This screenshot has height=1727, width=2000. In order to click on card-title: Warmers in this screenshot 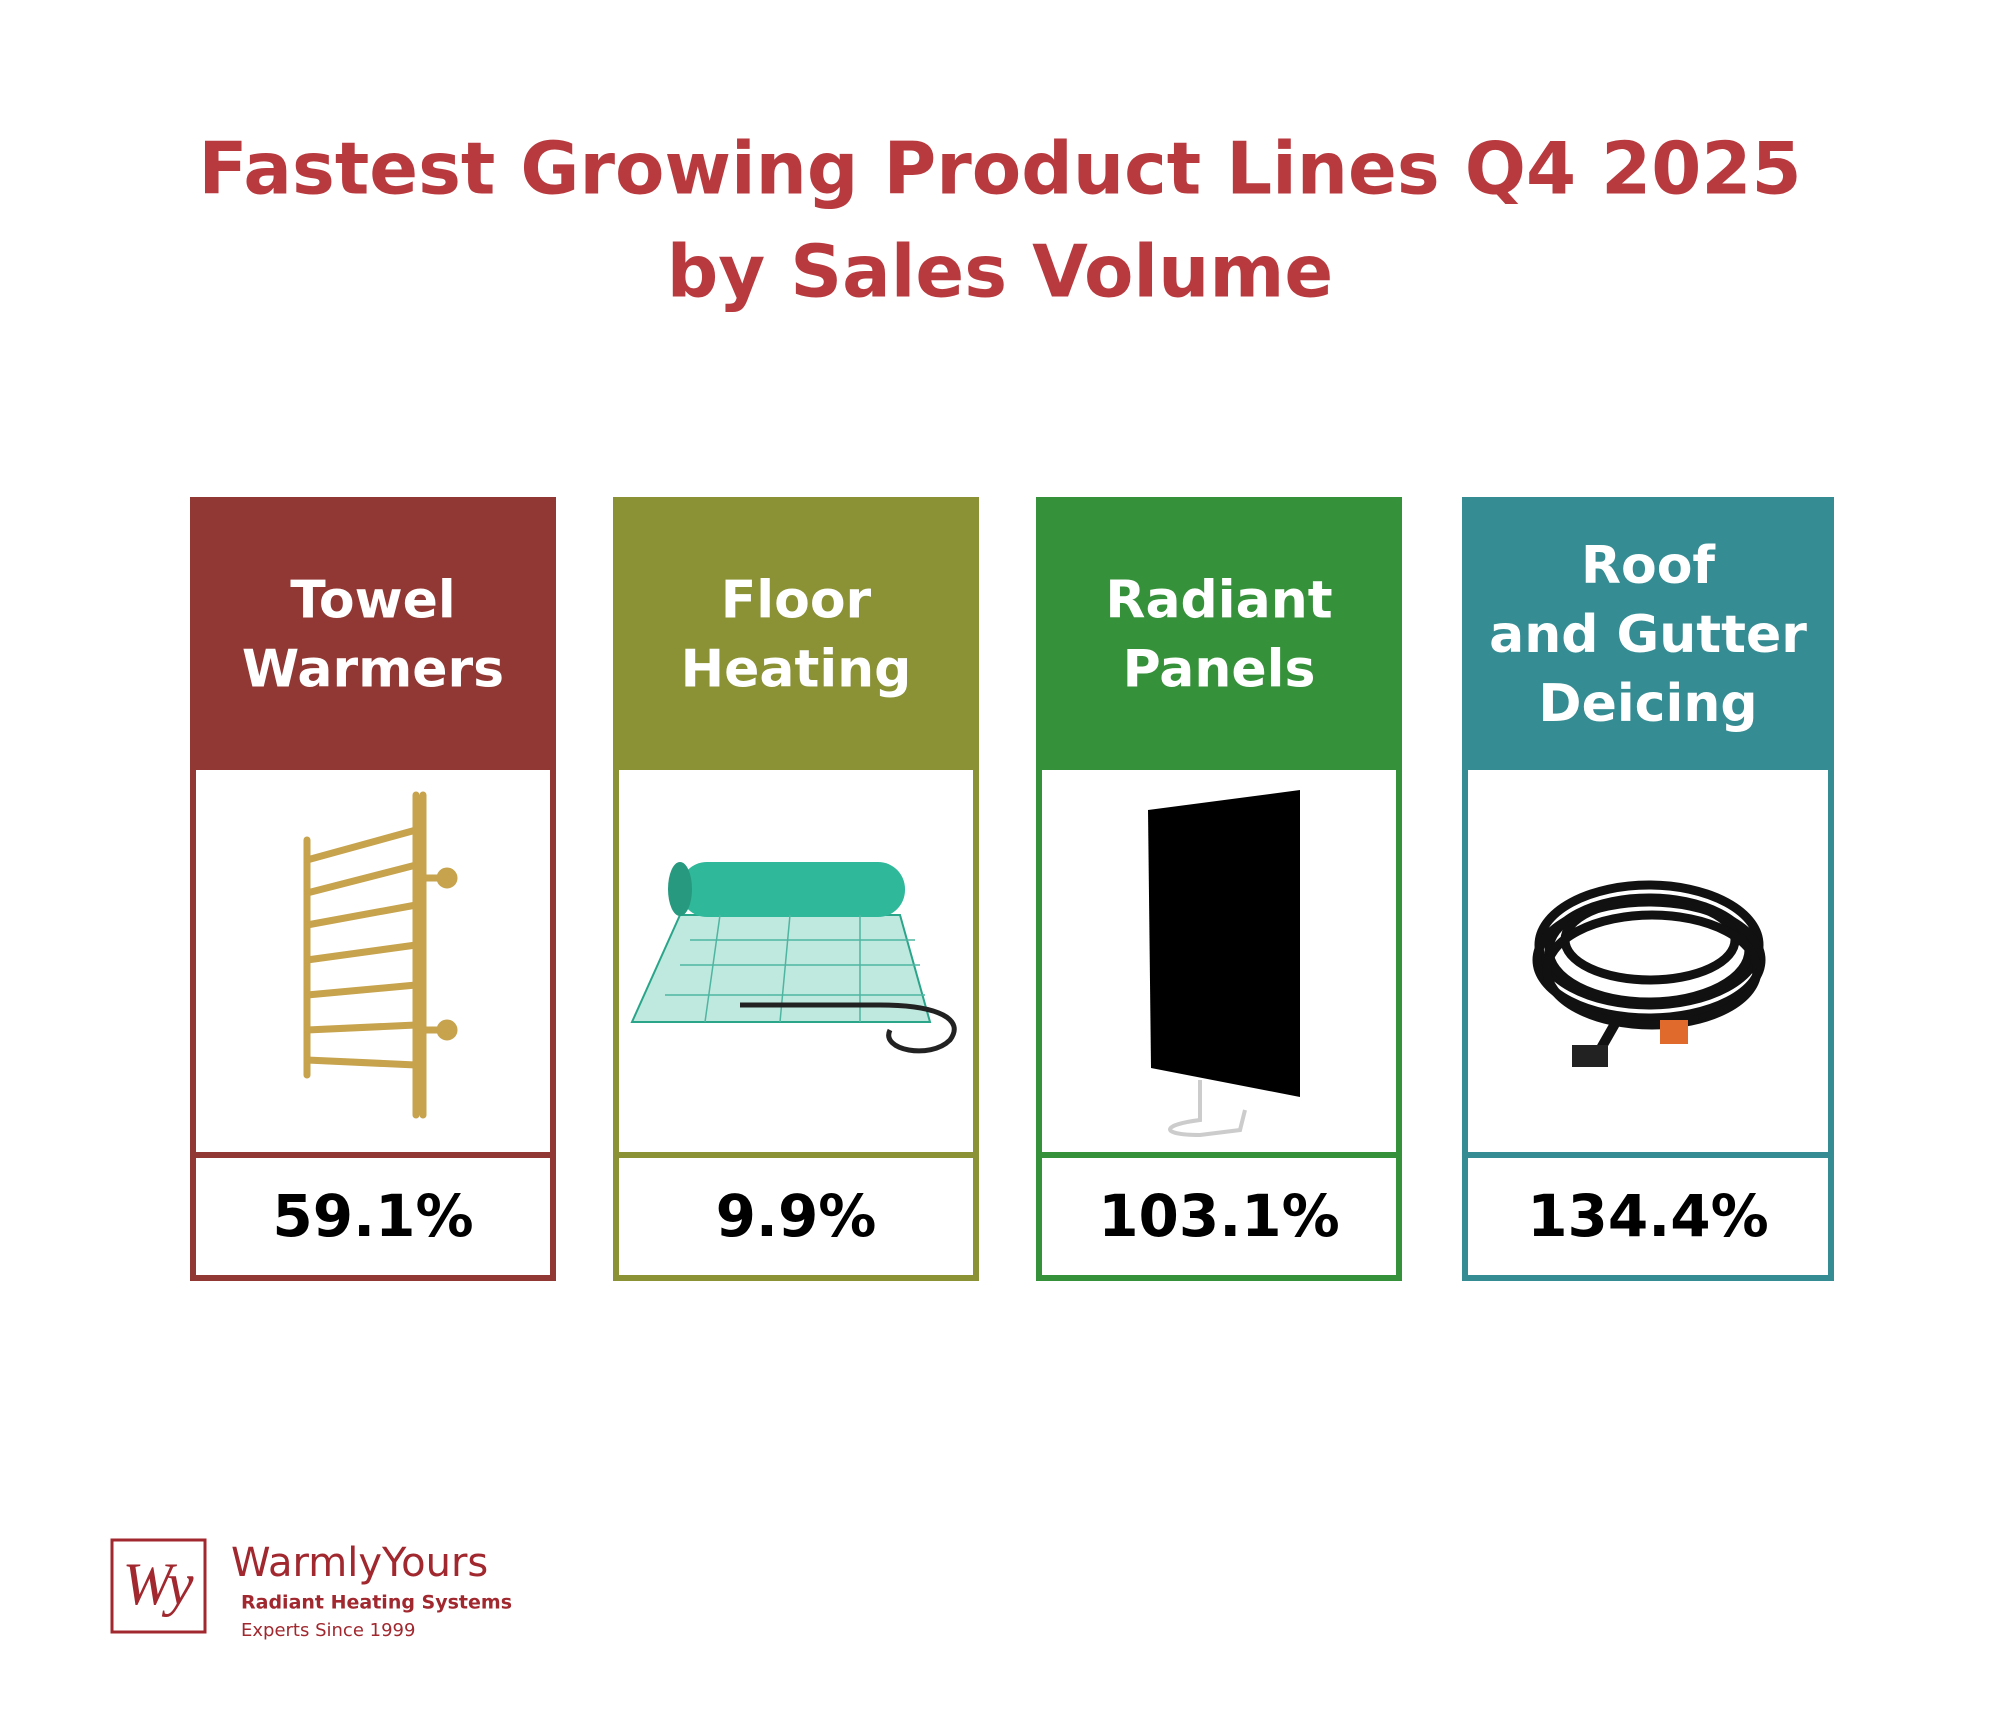, I will do `click(373, 670)`.